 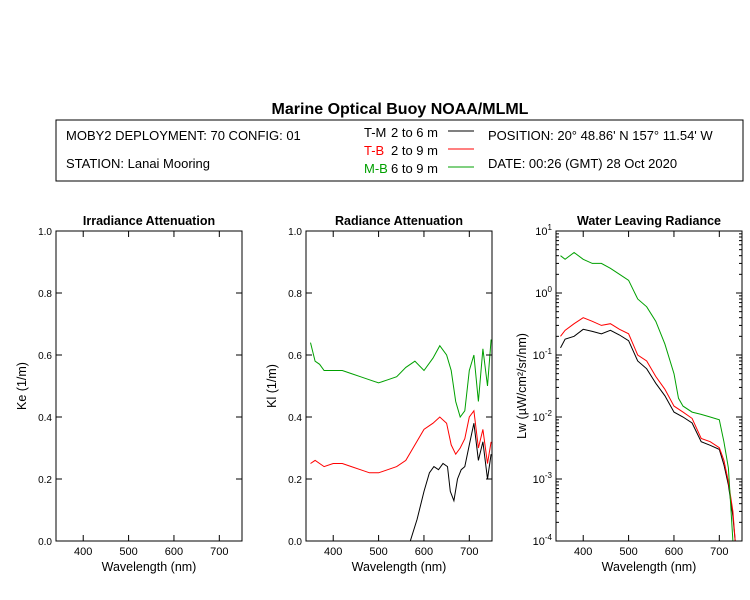 What do you see at coordinates (401, 379) in the screenshot?
I see `radiance-series-m-b` at bounding box center [401, 379].